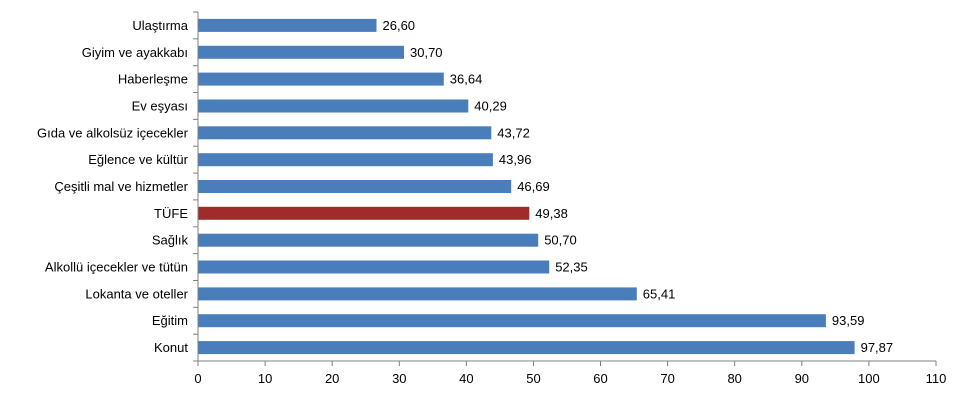 The image size is (961, 403). I want to click on x-tick-label: 20, so click(332, 378).